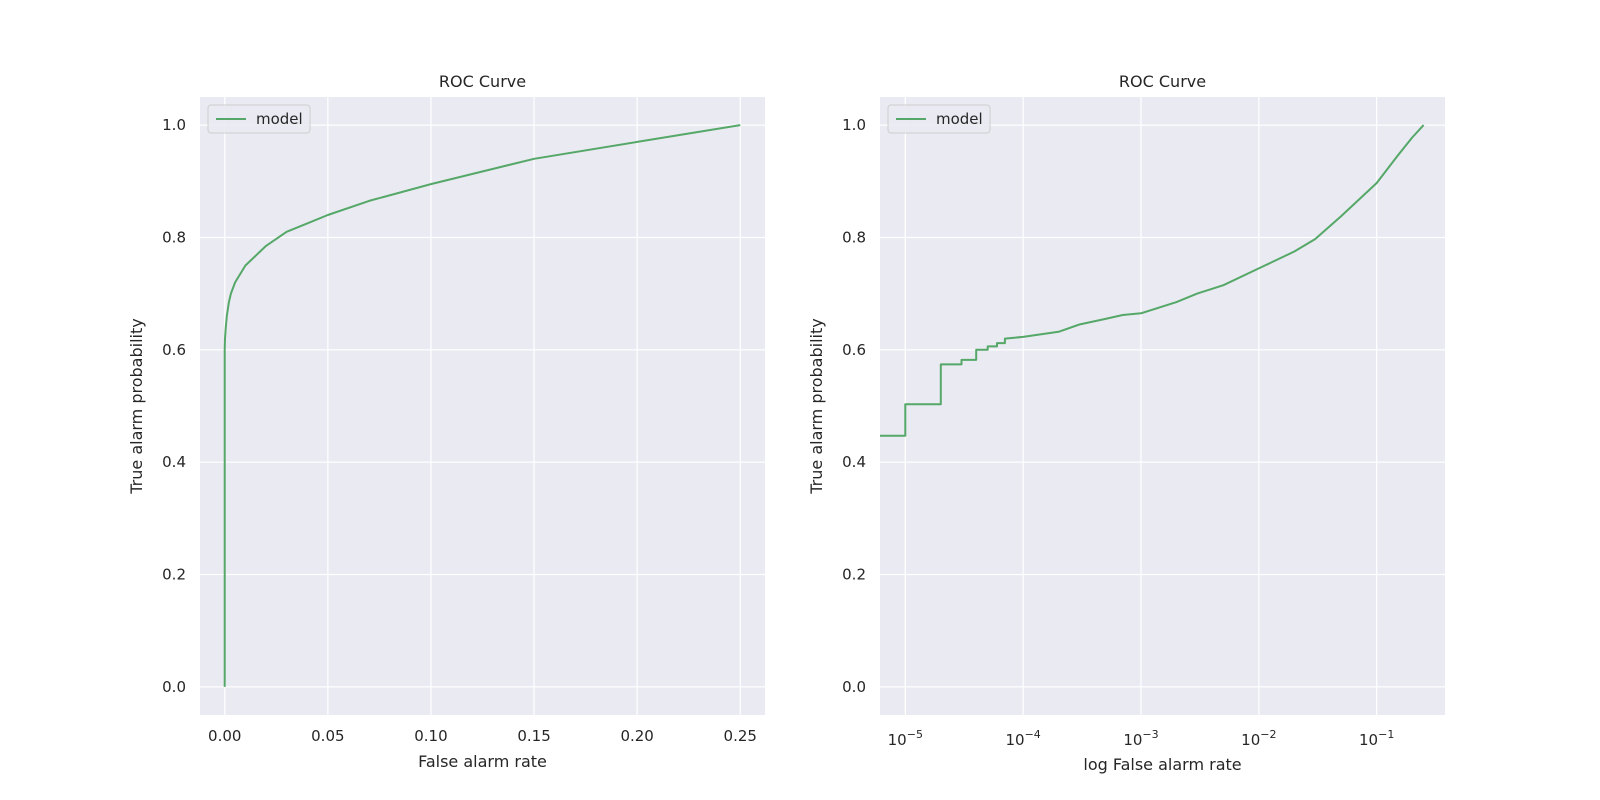 The image size is (1600, 800). I want to click on x-tick-label: 0.20, so click(636, 736).